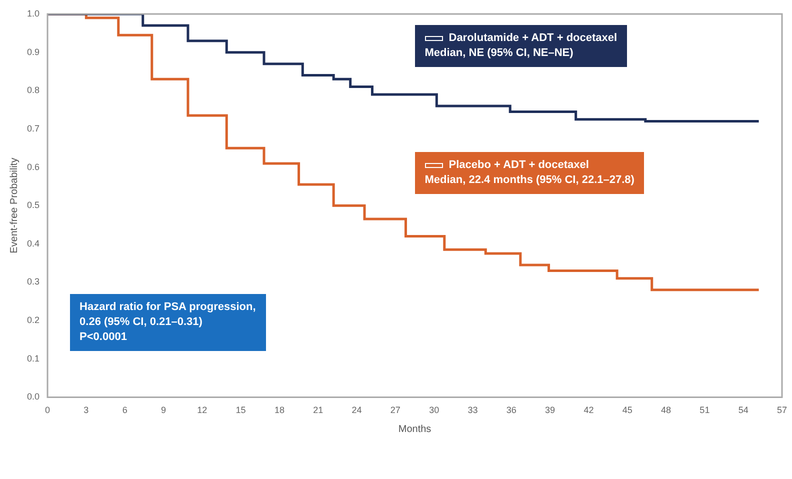 The width and height of the screenshot is (792, 479). What do you see at coordinates (511, 410) in the screenshot?
I see `x-tick-label: 36` at bounding box center [511, 410].